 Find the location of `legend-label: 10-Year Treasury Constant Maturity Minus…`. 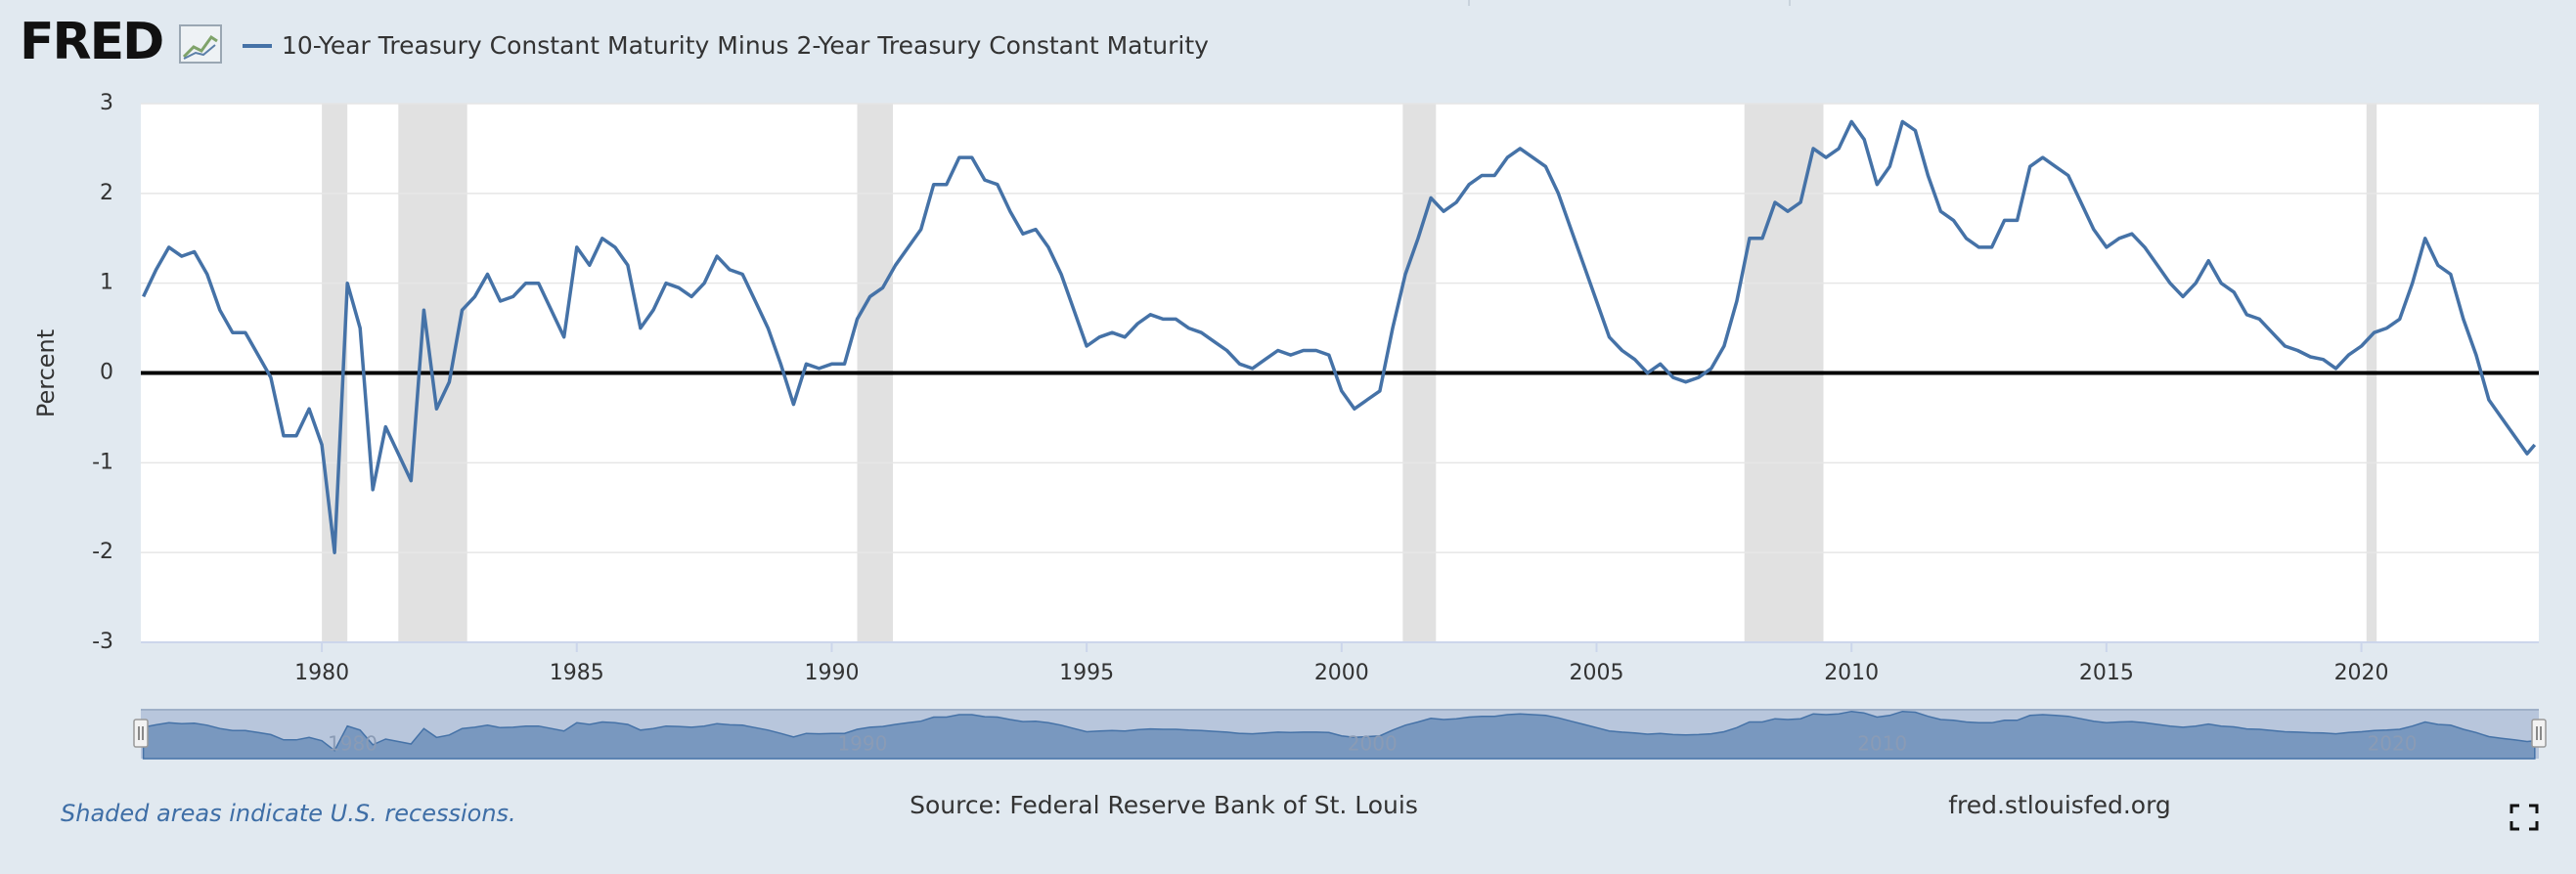

legend-label: 10-Year Treasury Constant Maturity Minus… is located at coordinates (745, 45).